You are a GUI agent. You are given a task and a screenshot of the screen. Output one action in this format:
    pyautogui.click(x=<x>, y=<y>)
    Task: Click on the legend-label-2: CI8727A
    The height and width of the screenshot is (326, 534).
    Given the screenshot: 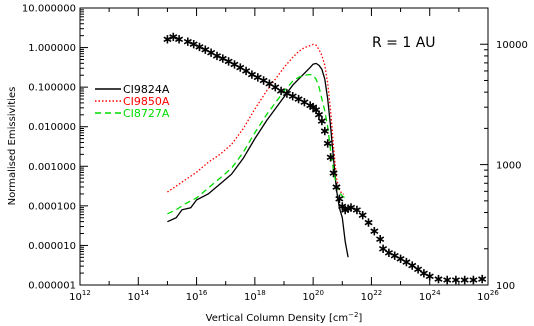 What is the action you would take?
    pyautogui.click(x=146, y=113)
    